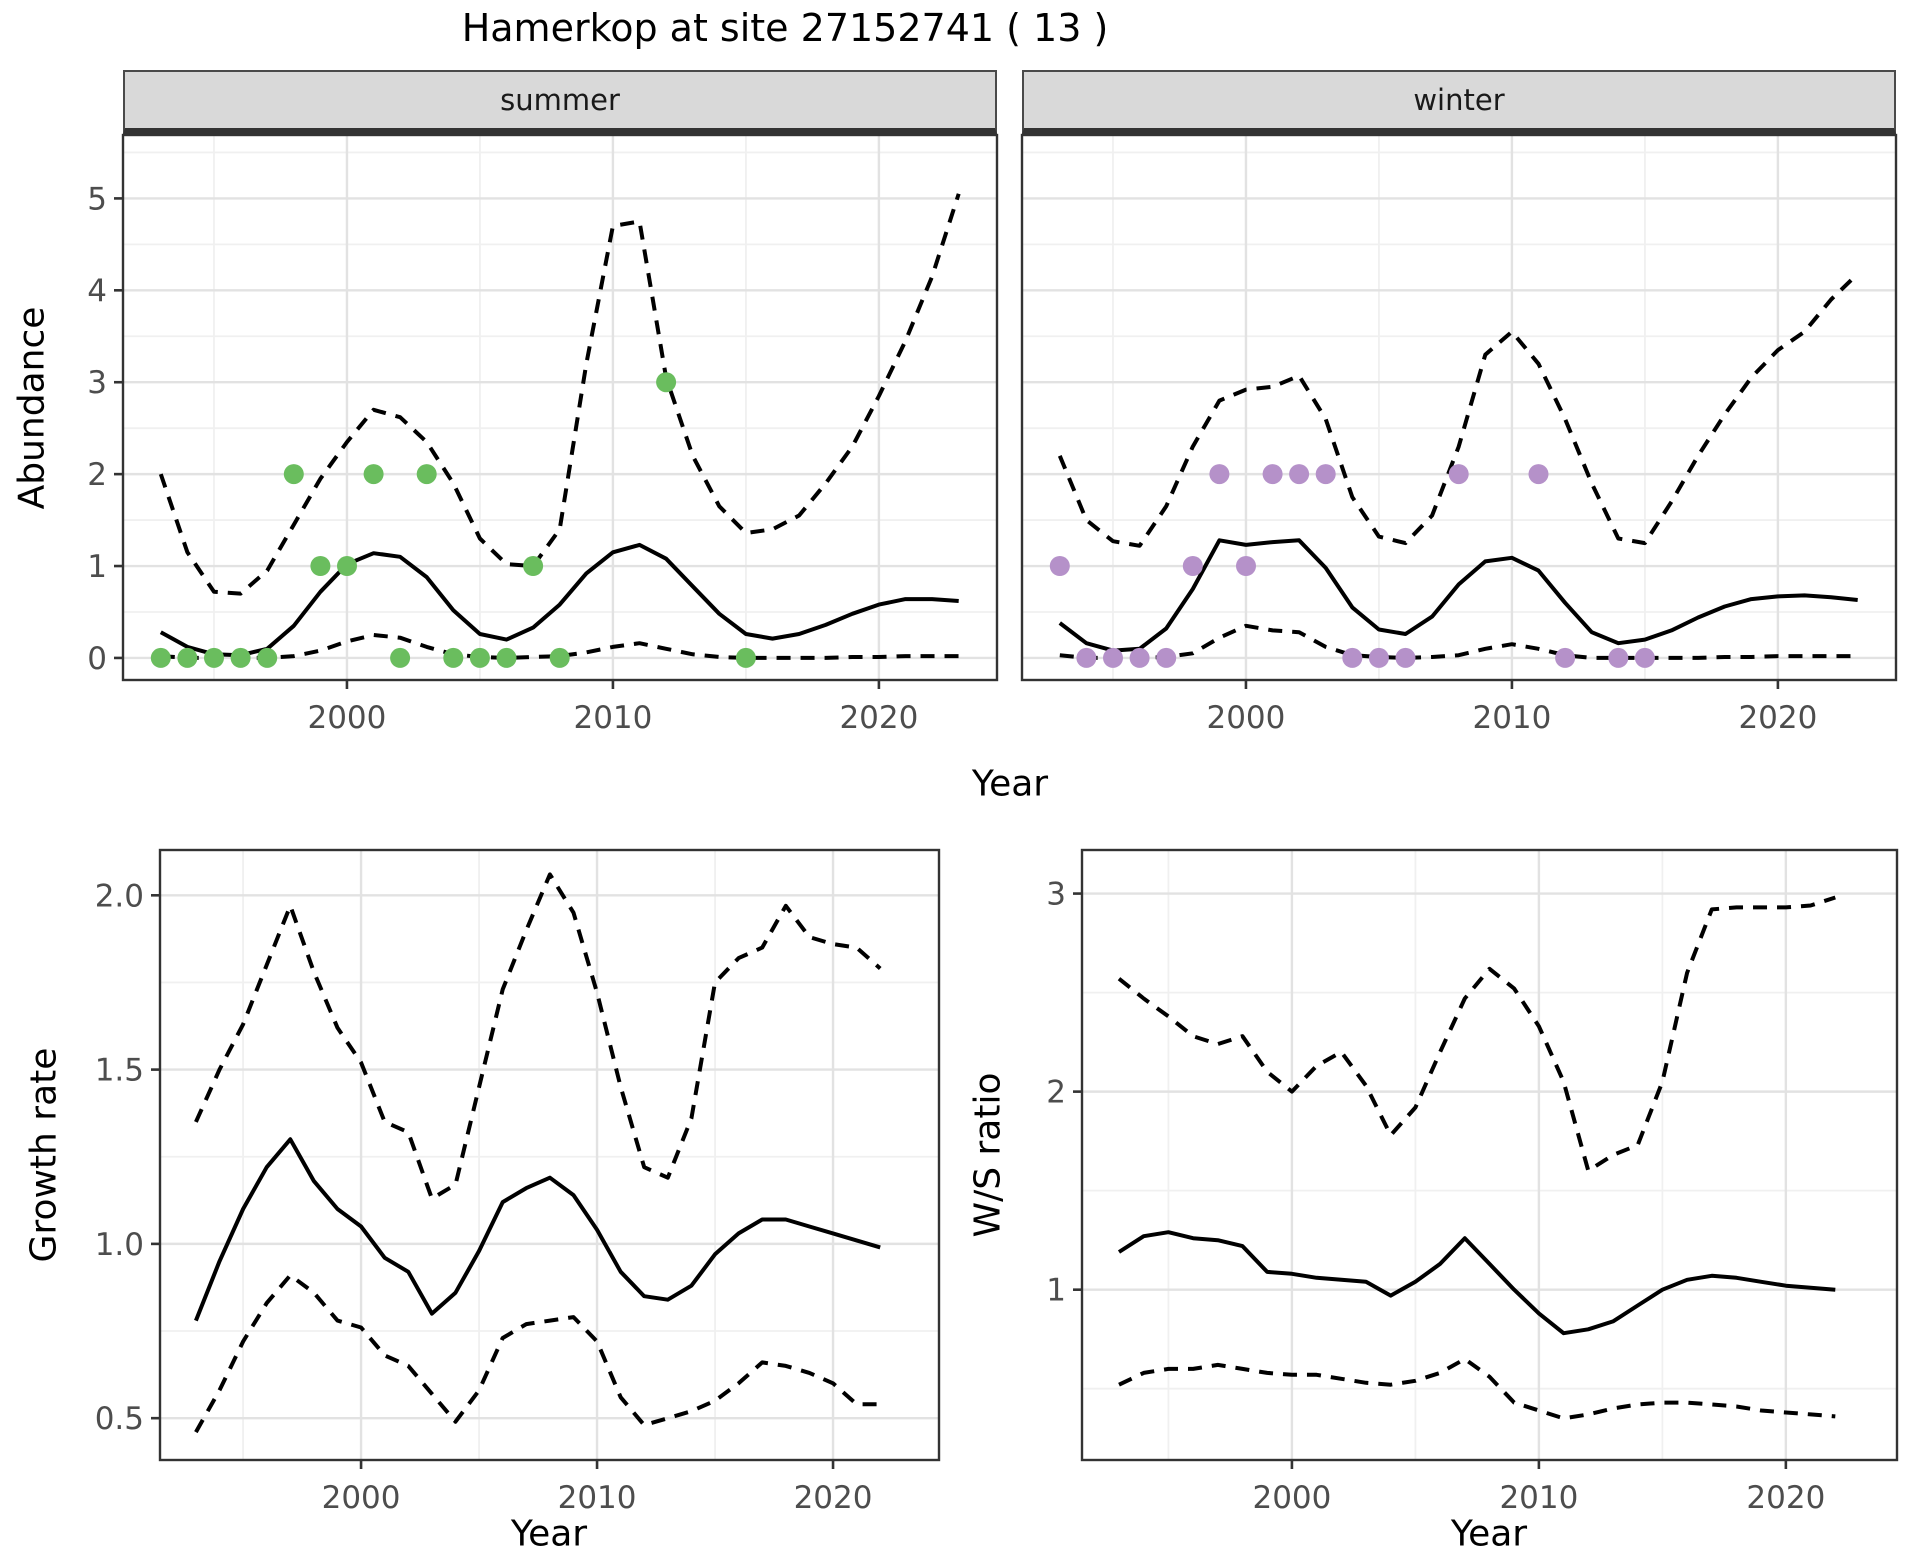 The width and height of the screenshot is (1920, 1560). What do you see at coordinates (549, 1534) in the screenshot?
I see `x-axis-title-year-bottom-left: Year` at bounding box center [549, 1534].